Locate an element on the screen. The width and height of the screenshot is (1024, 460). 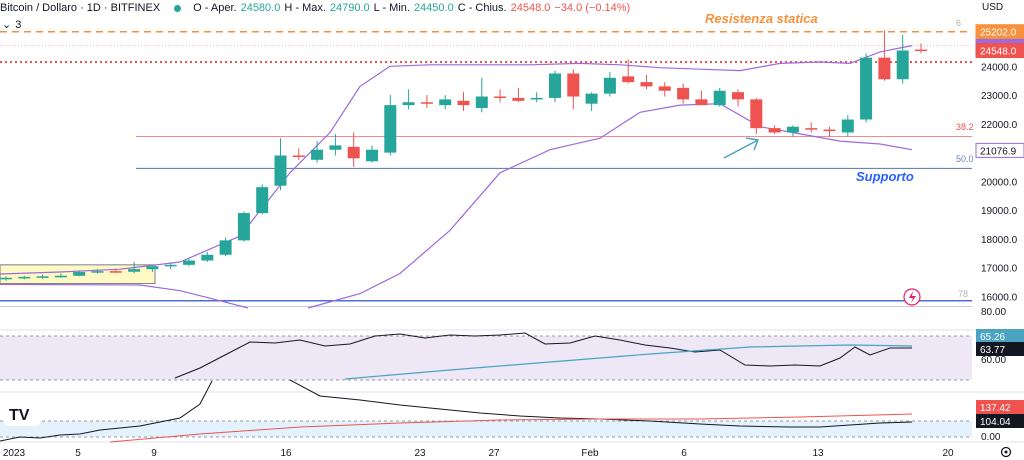
price-tick-label: 24000.0 is located at coordinates (999, 67).